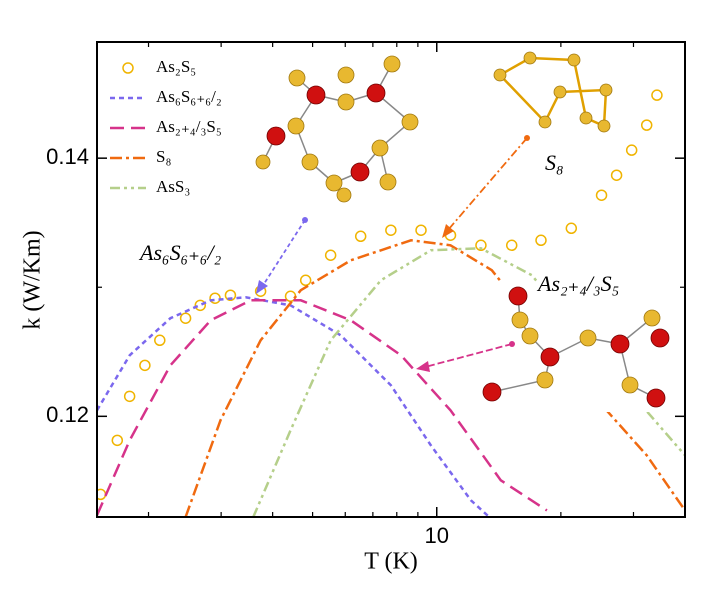 Image resolution: width=708 pixels, height=599 pixels. I want to click on y-tick-label: 0.14, so click(67, 156).